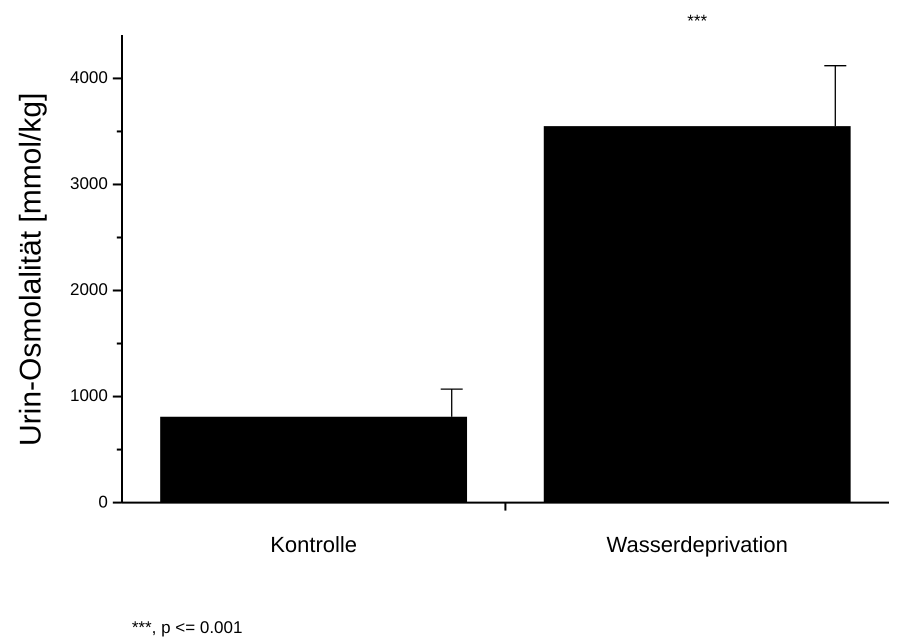 This screenshot has height=639, width=897. What do you see at coordinates (89, 78) in the screenshot?
I see `y-tick-label: 4000` at bounding box center [89, 78].